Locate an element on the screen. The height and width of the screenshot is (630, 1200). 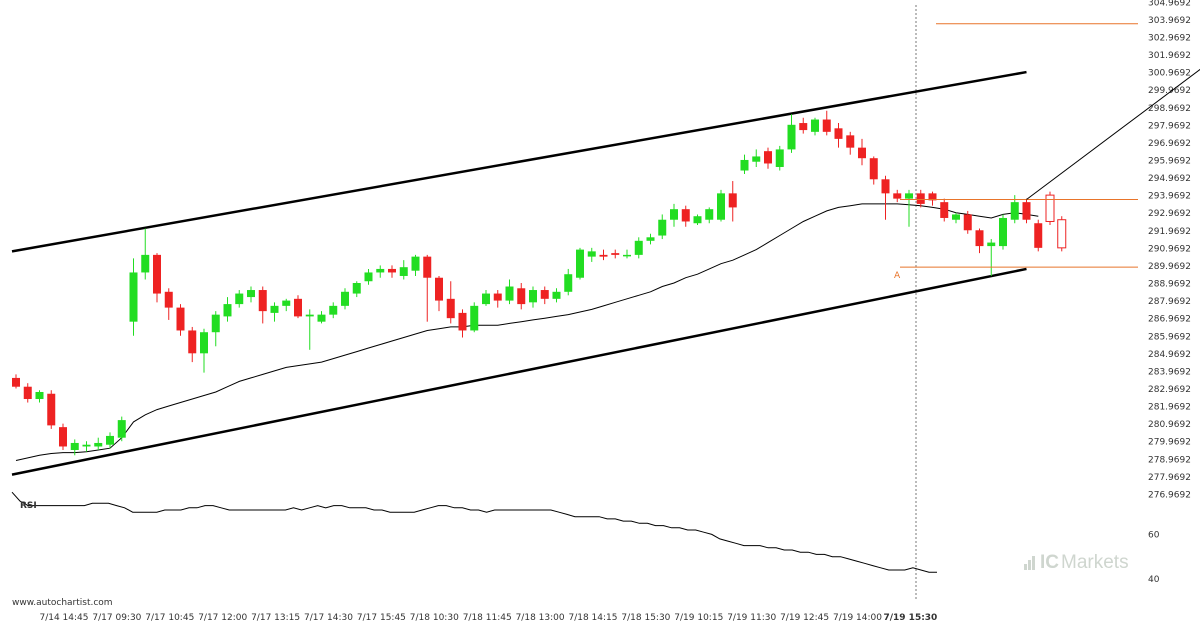
y-tick-label: 283.9692 is located at coordinates (1169, 372).